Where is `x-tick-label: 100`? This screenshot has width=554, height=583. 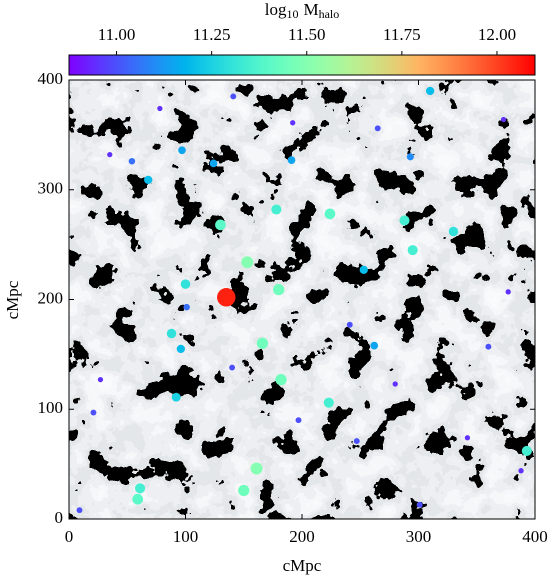
x-tick-label: 100 is located at coordinates (186, 536).